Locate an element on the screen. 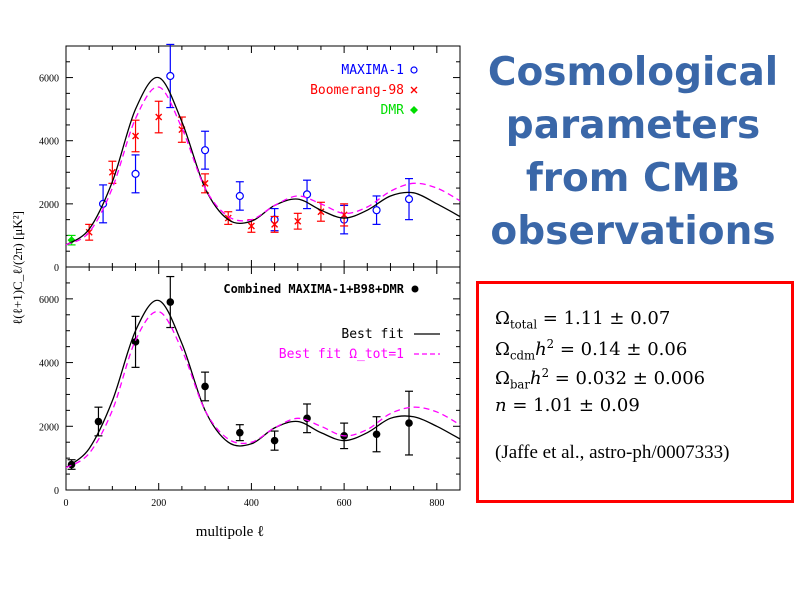 The height and width of the screenshot is (600, 800). title-line: observations is located at coordinates (633, 231).